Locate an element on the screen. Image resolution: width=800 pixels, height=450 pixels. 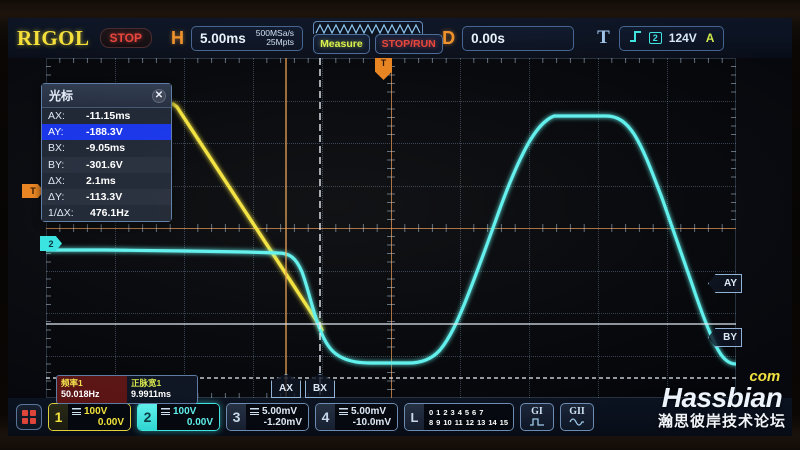
channel-button-1: 1 100V 0.00V is located at coordinates (89, 417).